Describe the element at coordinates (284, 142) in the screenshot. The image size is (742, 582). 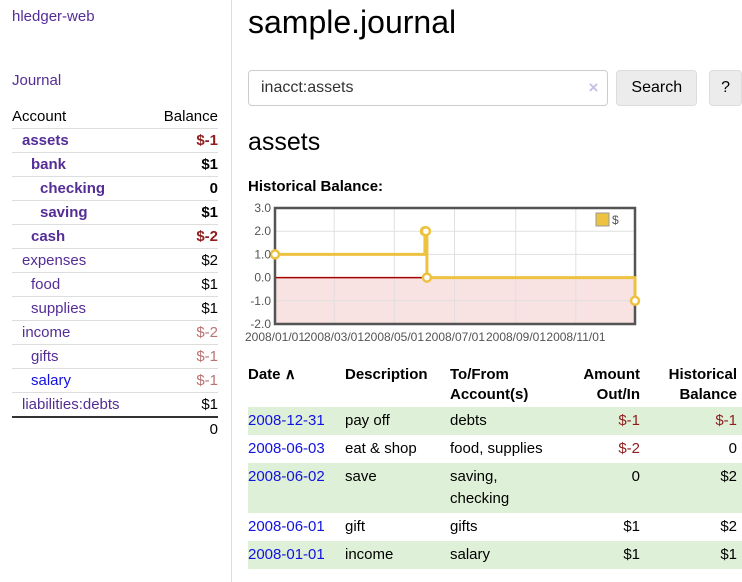
I see `account-page-title: assets` at that location.